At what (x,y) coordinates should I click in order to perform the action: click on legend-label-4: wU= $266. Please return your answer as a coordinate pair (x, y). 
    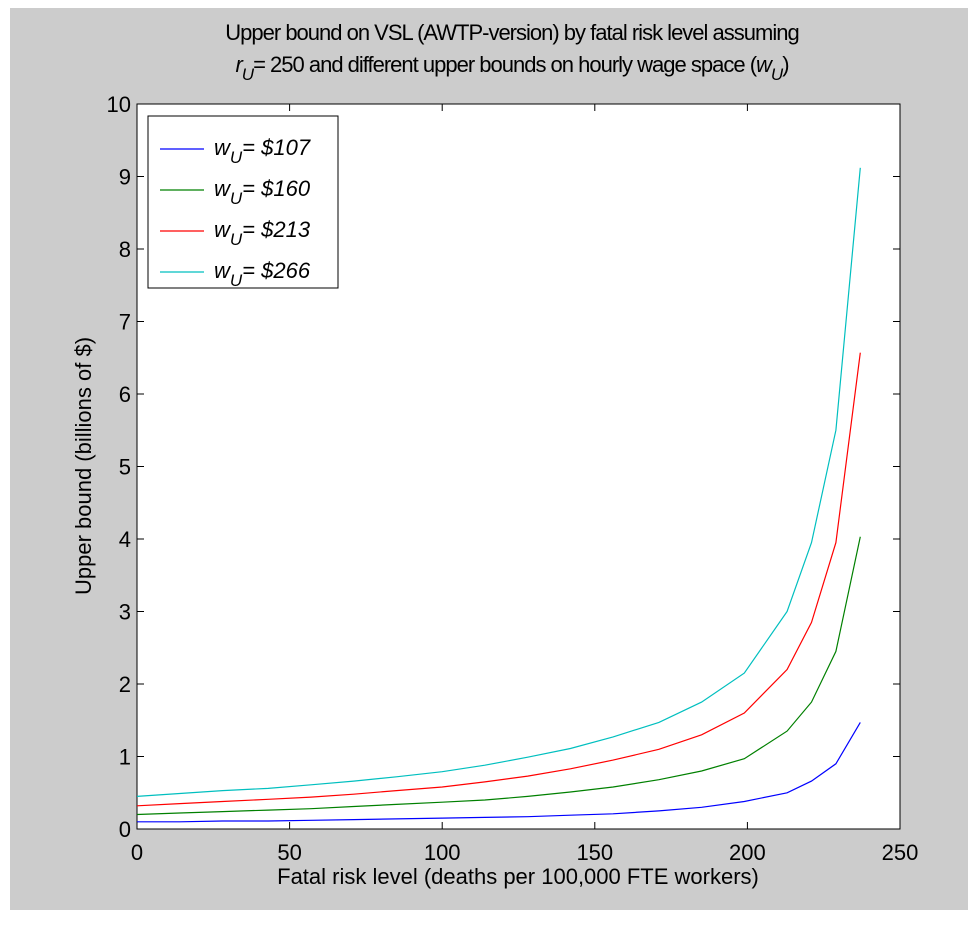
    Looking at the image, I should click on (262, 274).